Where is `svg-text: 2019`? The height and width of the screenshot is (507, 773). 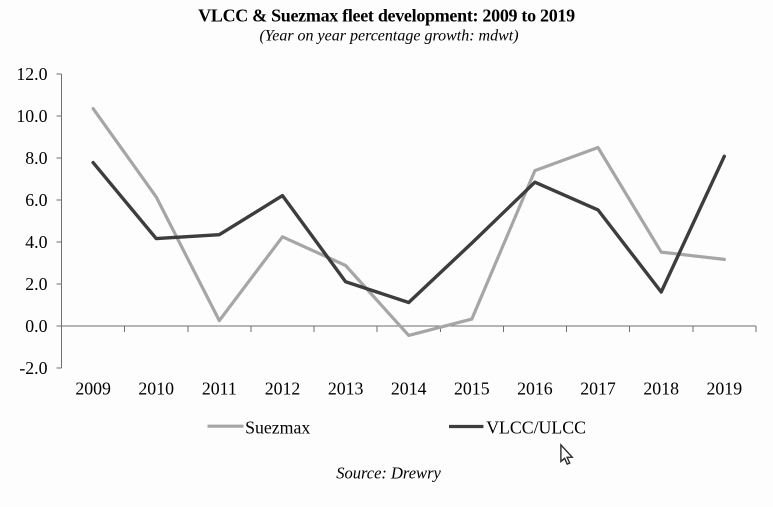 svg-text: 2019 is located at coordinates (725, 389).